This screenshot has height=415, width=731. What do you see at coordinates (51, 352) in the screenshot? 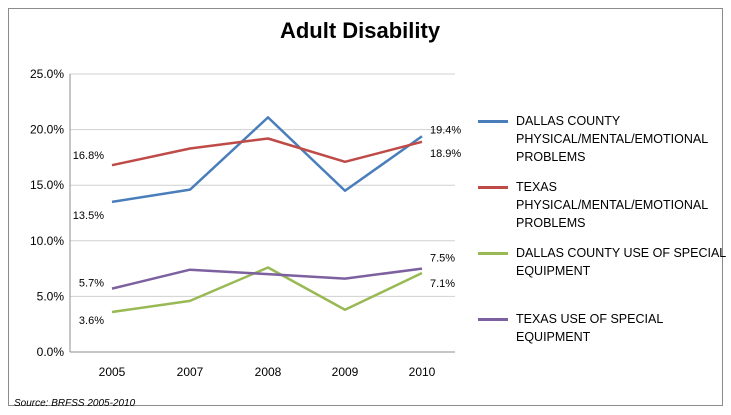
I see `y-tick-label: 0.0%` at bounding box center [51, 352].